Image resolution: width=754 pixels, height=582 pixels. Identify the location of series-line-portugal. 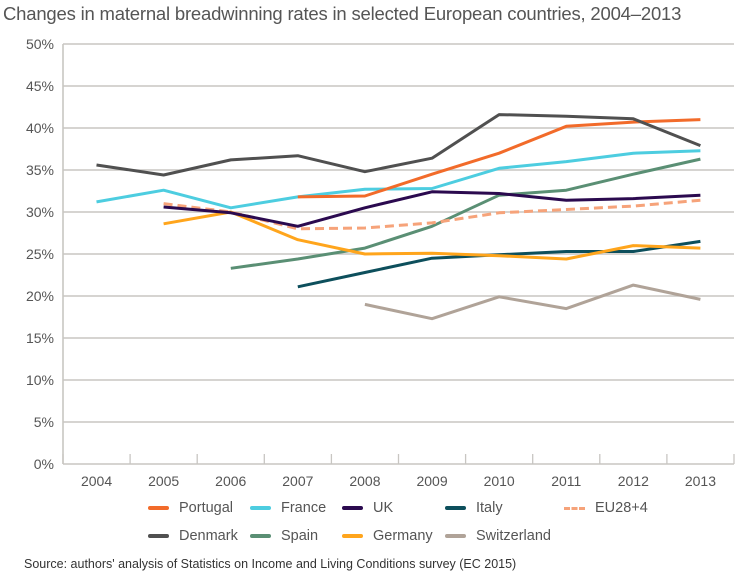
(499, 158).